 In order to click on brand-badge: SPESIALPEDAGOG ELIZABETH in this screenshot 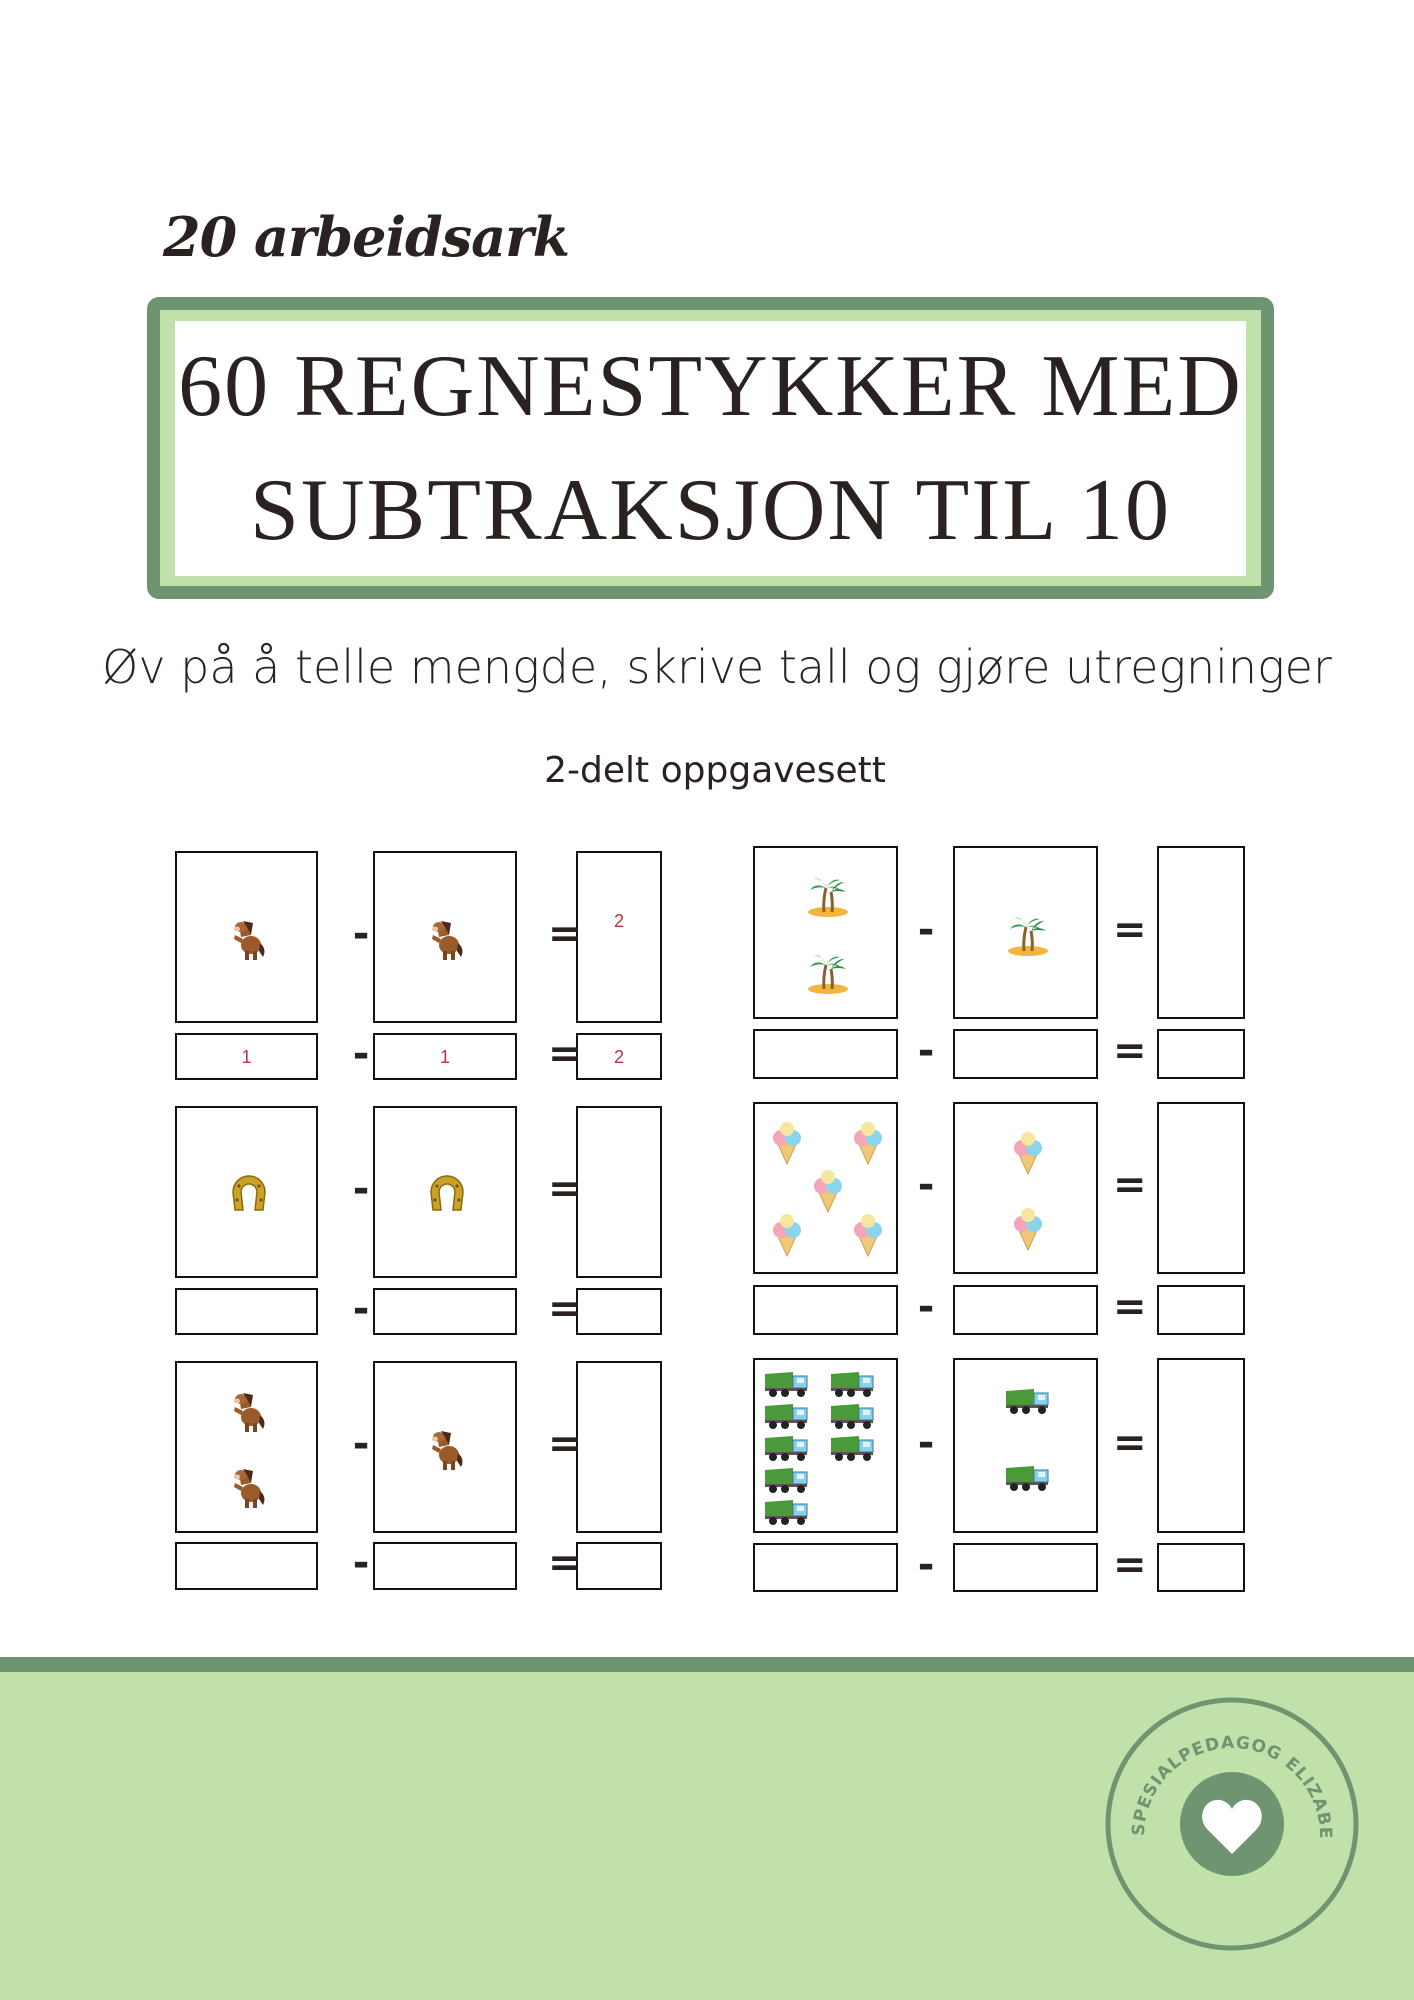, I will do `click(1231, 1823)`.